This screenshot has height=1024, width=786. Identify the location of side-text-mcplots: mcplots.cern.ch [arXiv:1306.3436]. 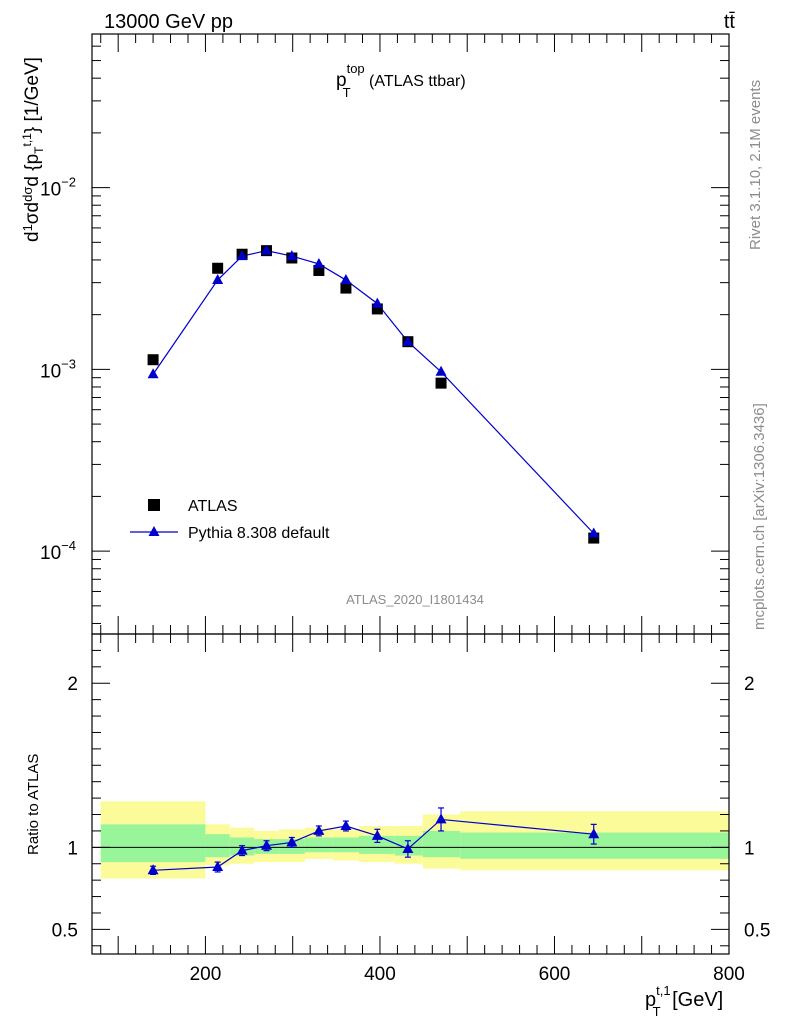
(759, 516).